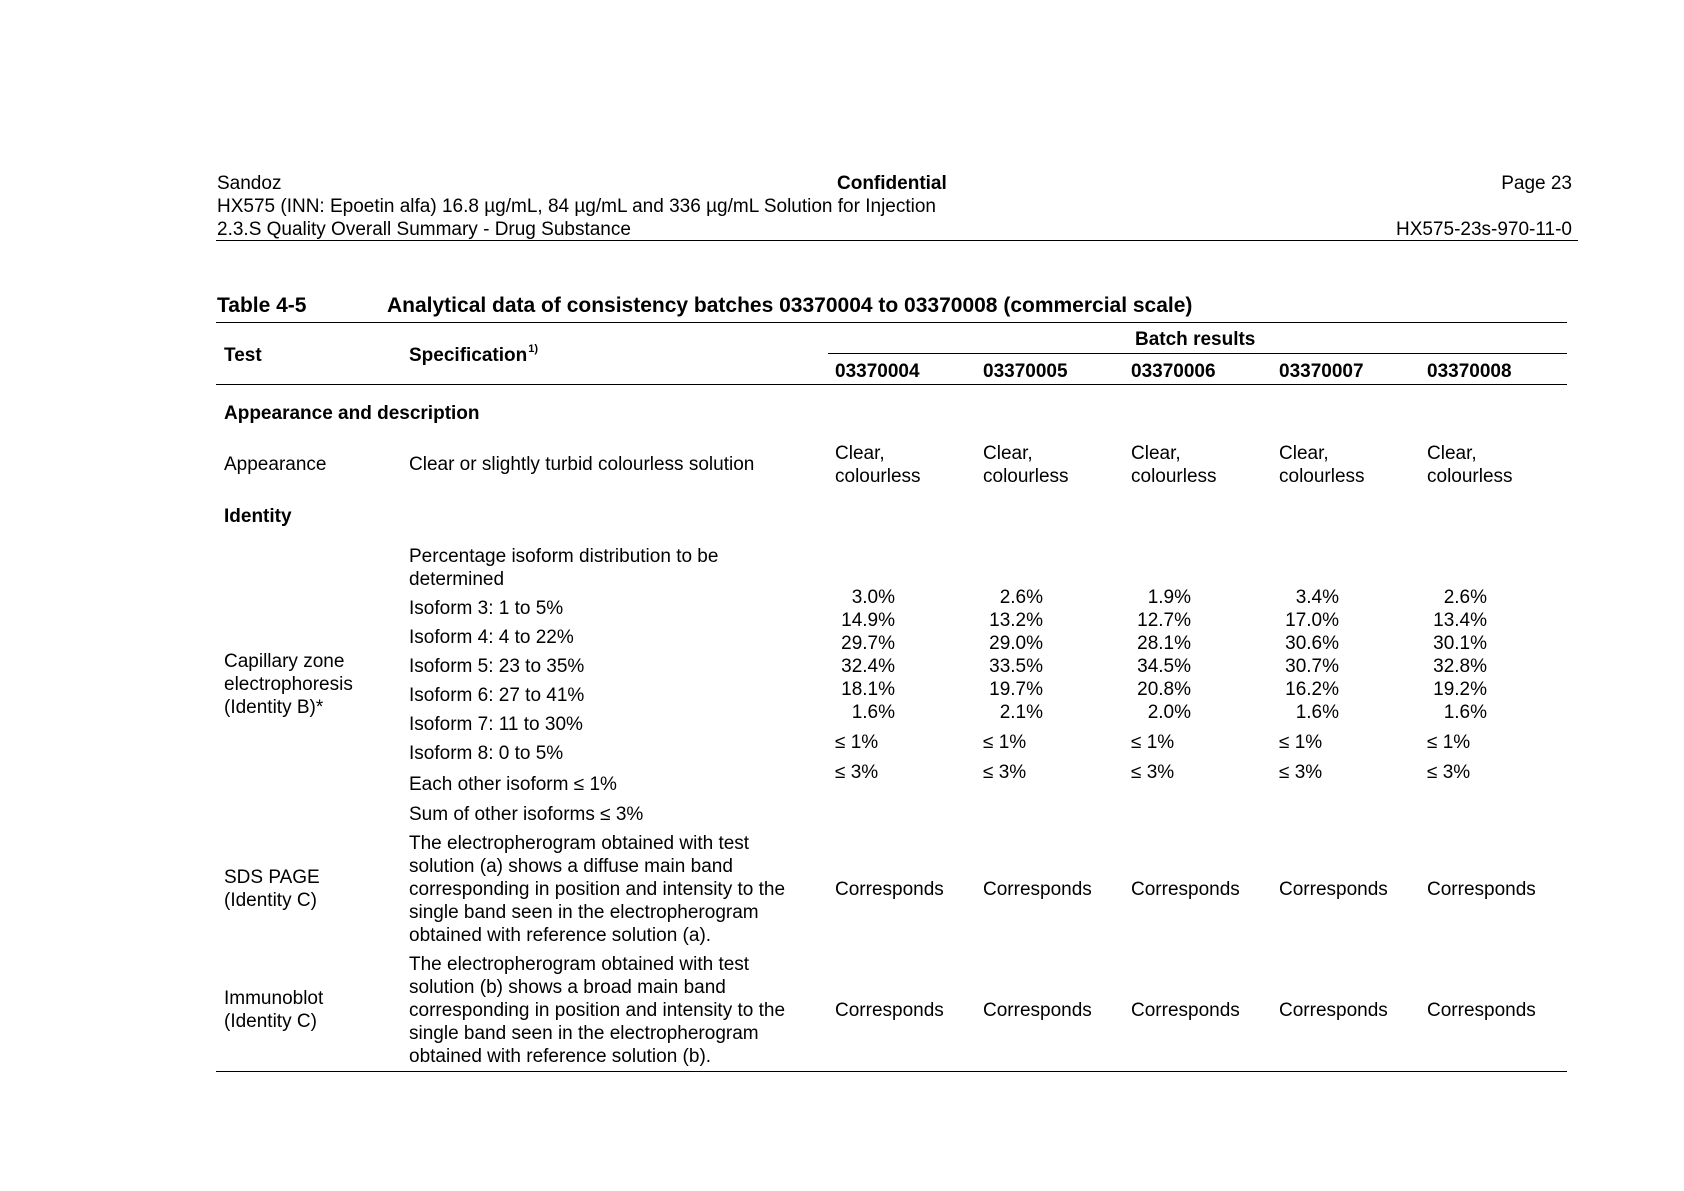 The height and width of the screenshot is (1191, 1684). Describe the element at coordinates (243, 355) in the screenshot. I see `column-header-test: Test` at that location.